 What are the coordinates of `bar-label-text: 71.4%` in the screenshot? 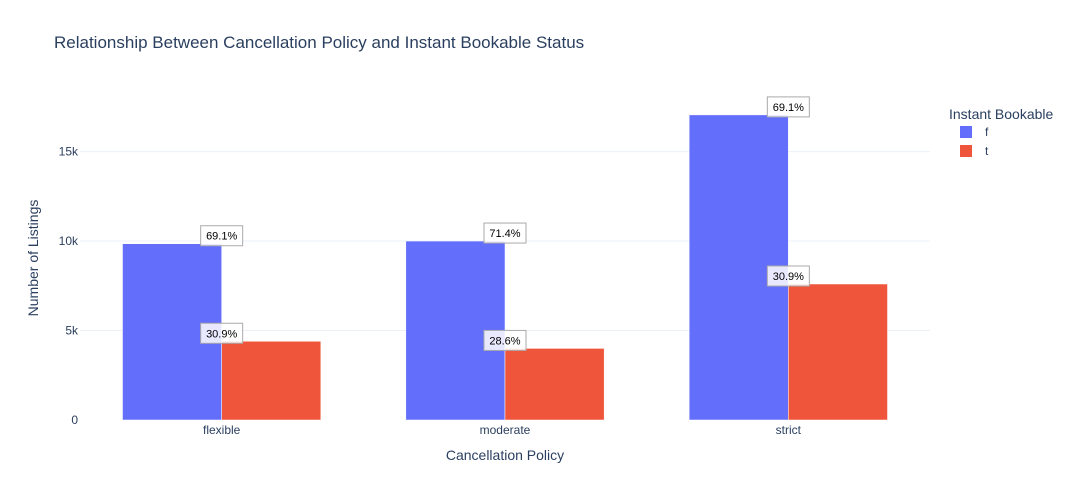 It's located at (504, 234).